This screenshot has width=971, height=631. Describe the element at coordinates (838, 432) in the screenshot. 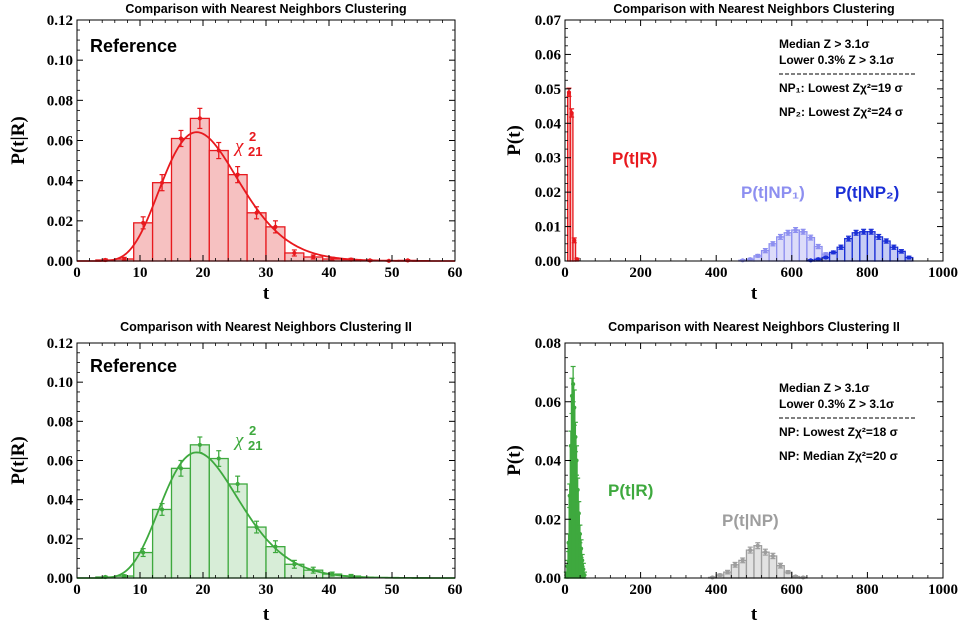

I see `legend-line: NP: Lowest Zχ²=18 σ` at that location.